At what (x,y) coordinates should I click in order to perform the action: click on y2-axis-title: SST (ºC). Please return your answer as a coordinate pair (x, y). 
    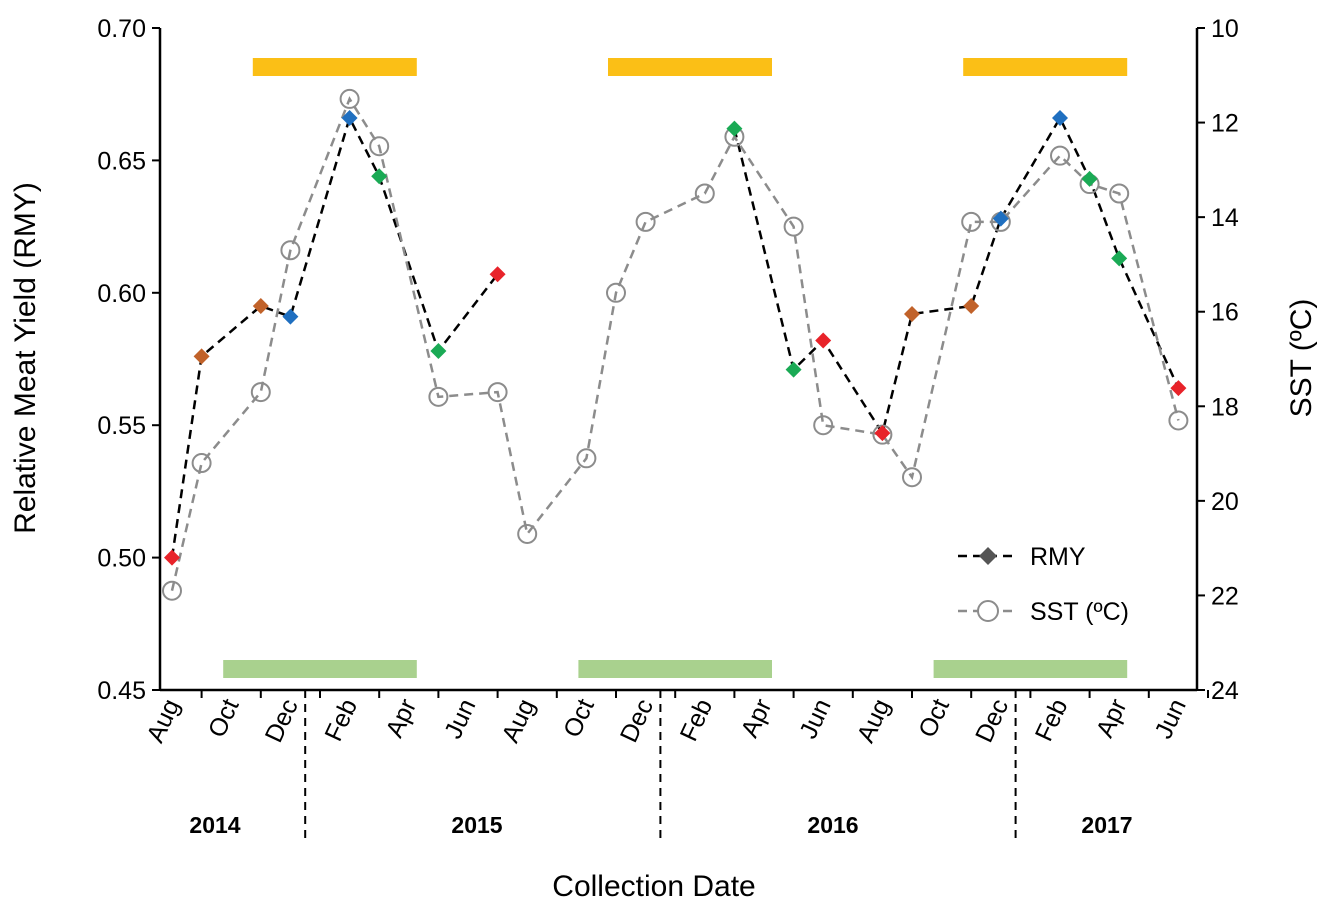
    Looking at the image, I should click on (1301, 358).